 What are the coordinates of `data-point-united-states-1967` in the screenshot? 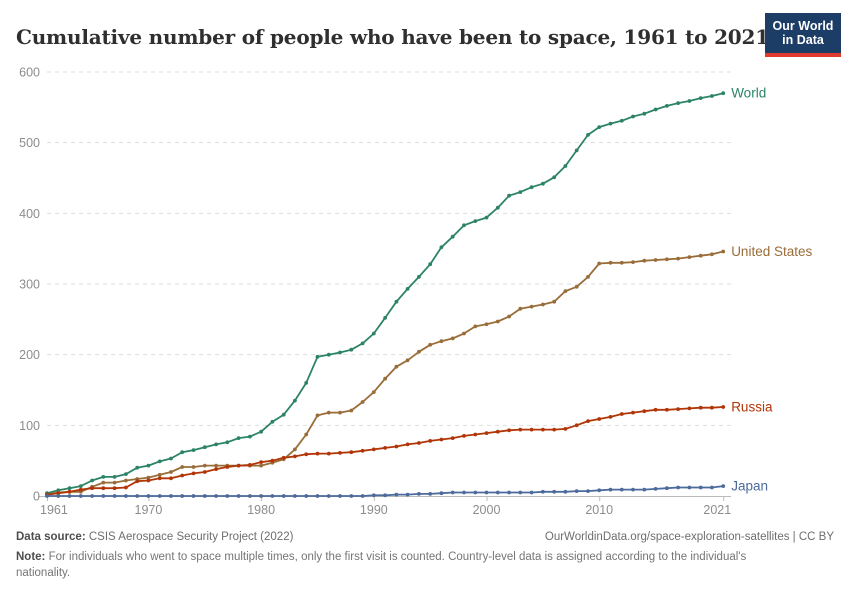 It's located at (114, 482).